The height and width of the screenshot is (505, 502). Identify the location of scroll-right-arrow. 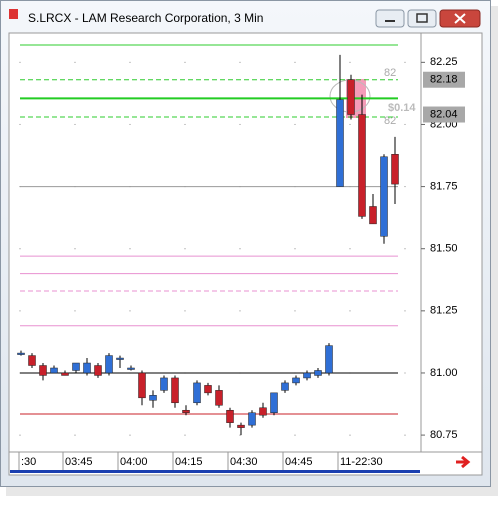
(463, 462).